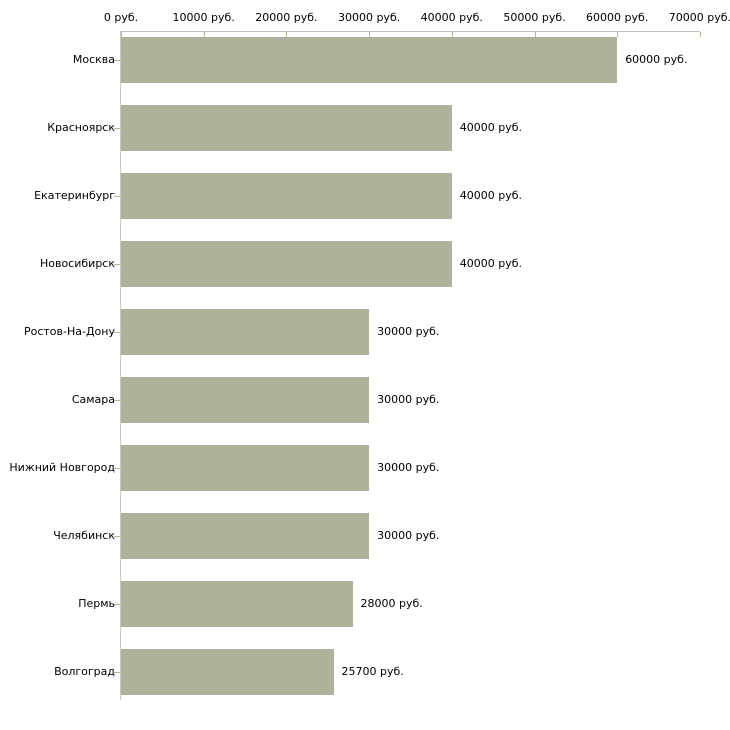 The image size is (730, 730). What do you see at coordinates (62, 467) in the screenshot?
I see `category-label: Нижний Новгород` at bounding box center [62, 467].